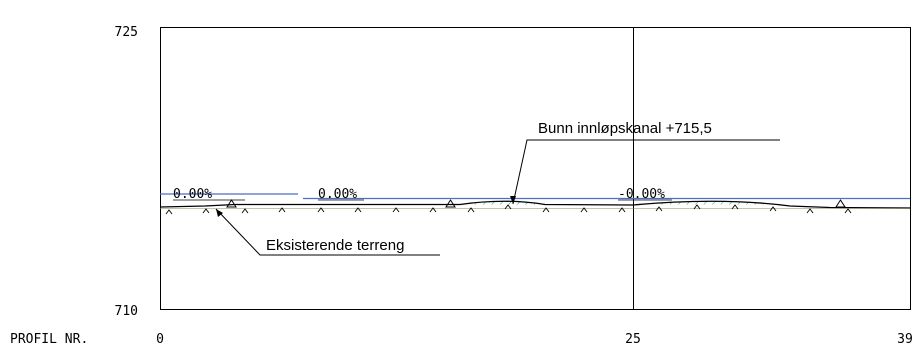  Describe the element at coordinates (337, 194) in the screenshot. I see `grade-label-2: 0.00%` at that location.